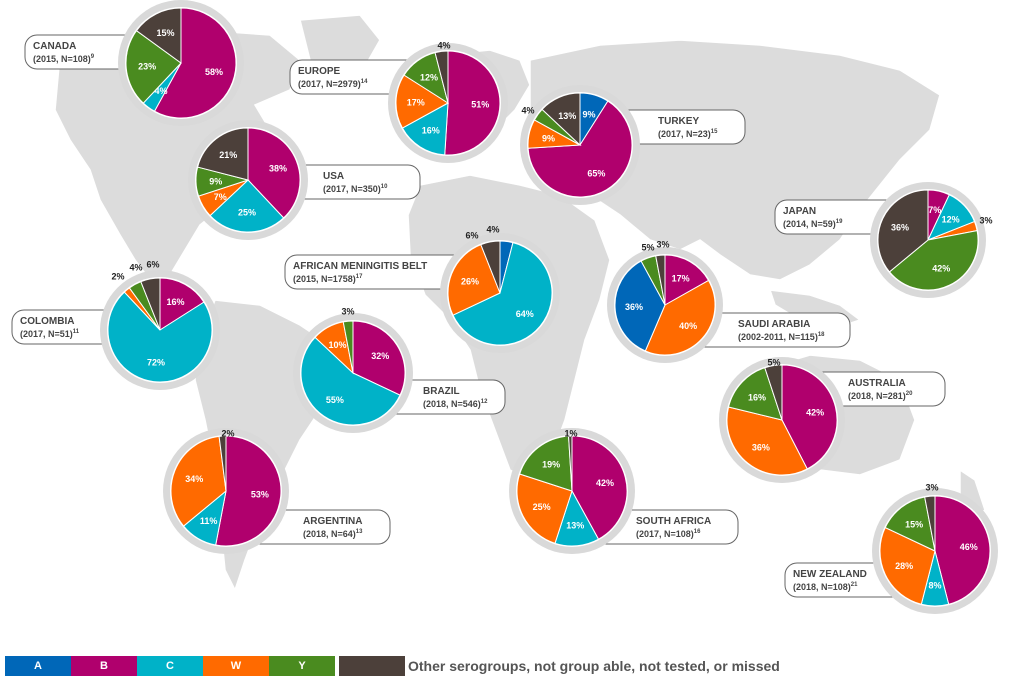  Describe the element at coordinates (909, 394) in the screenshot. I see `reference-superscript: 20` at that location.